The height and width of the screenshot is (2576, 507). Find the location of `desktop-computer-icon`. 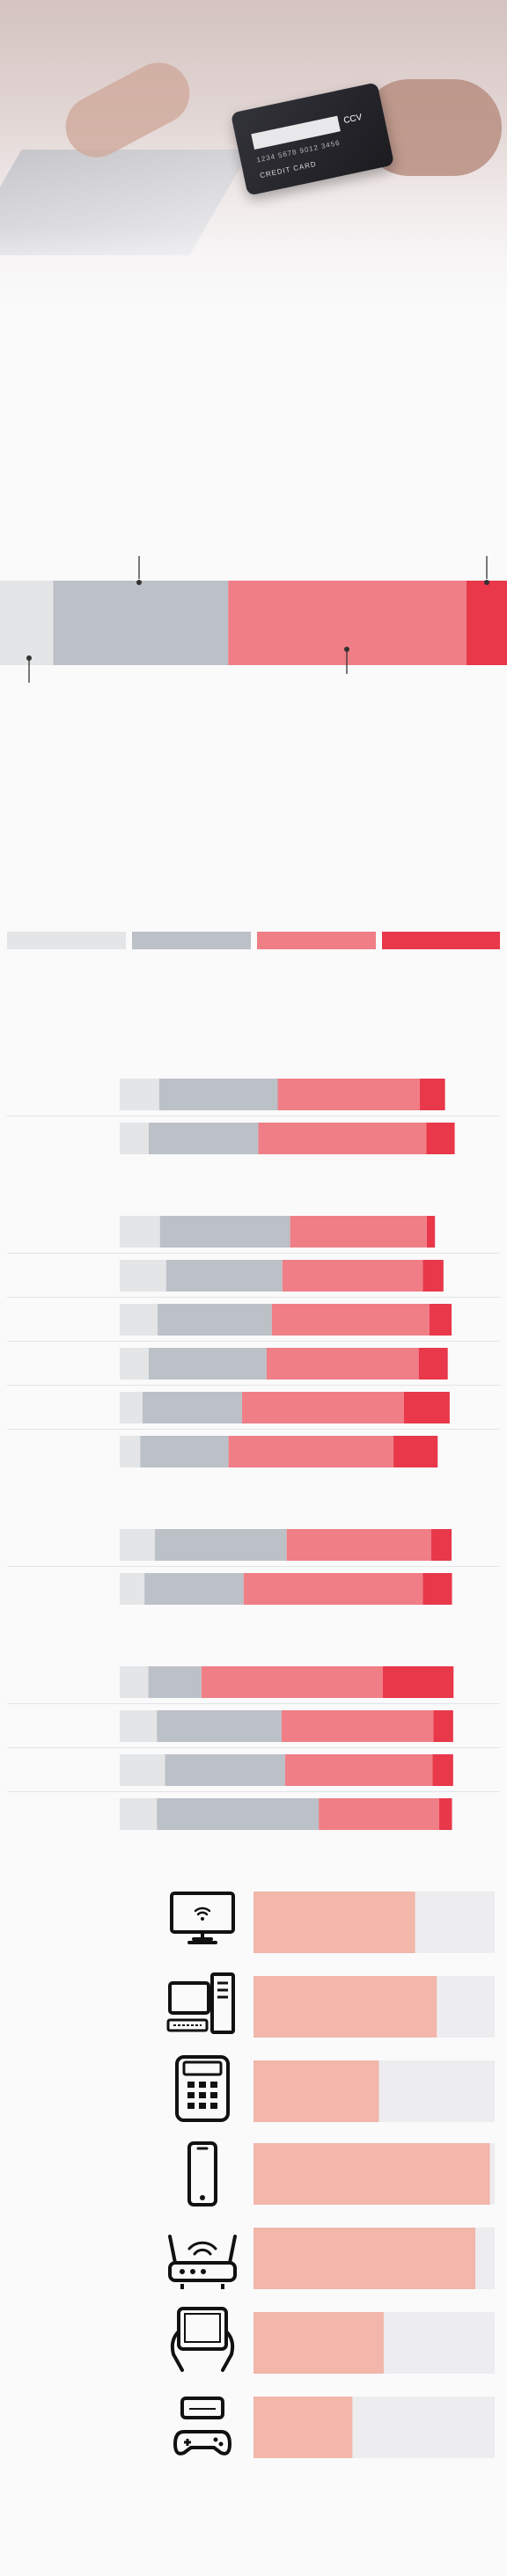

desktop-computer-icon is located at coordinates (201, 2003).